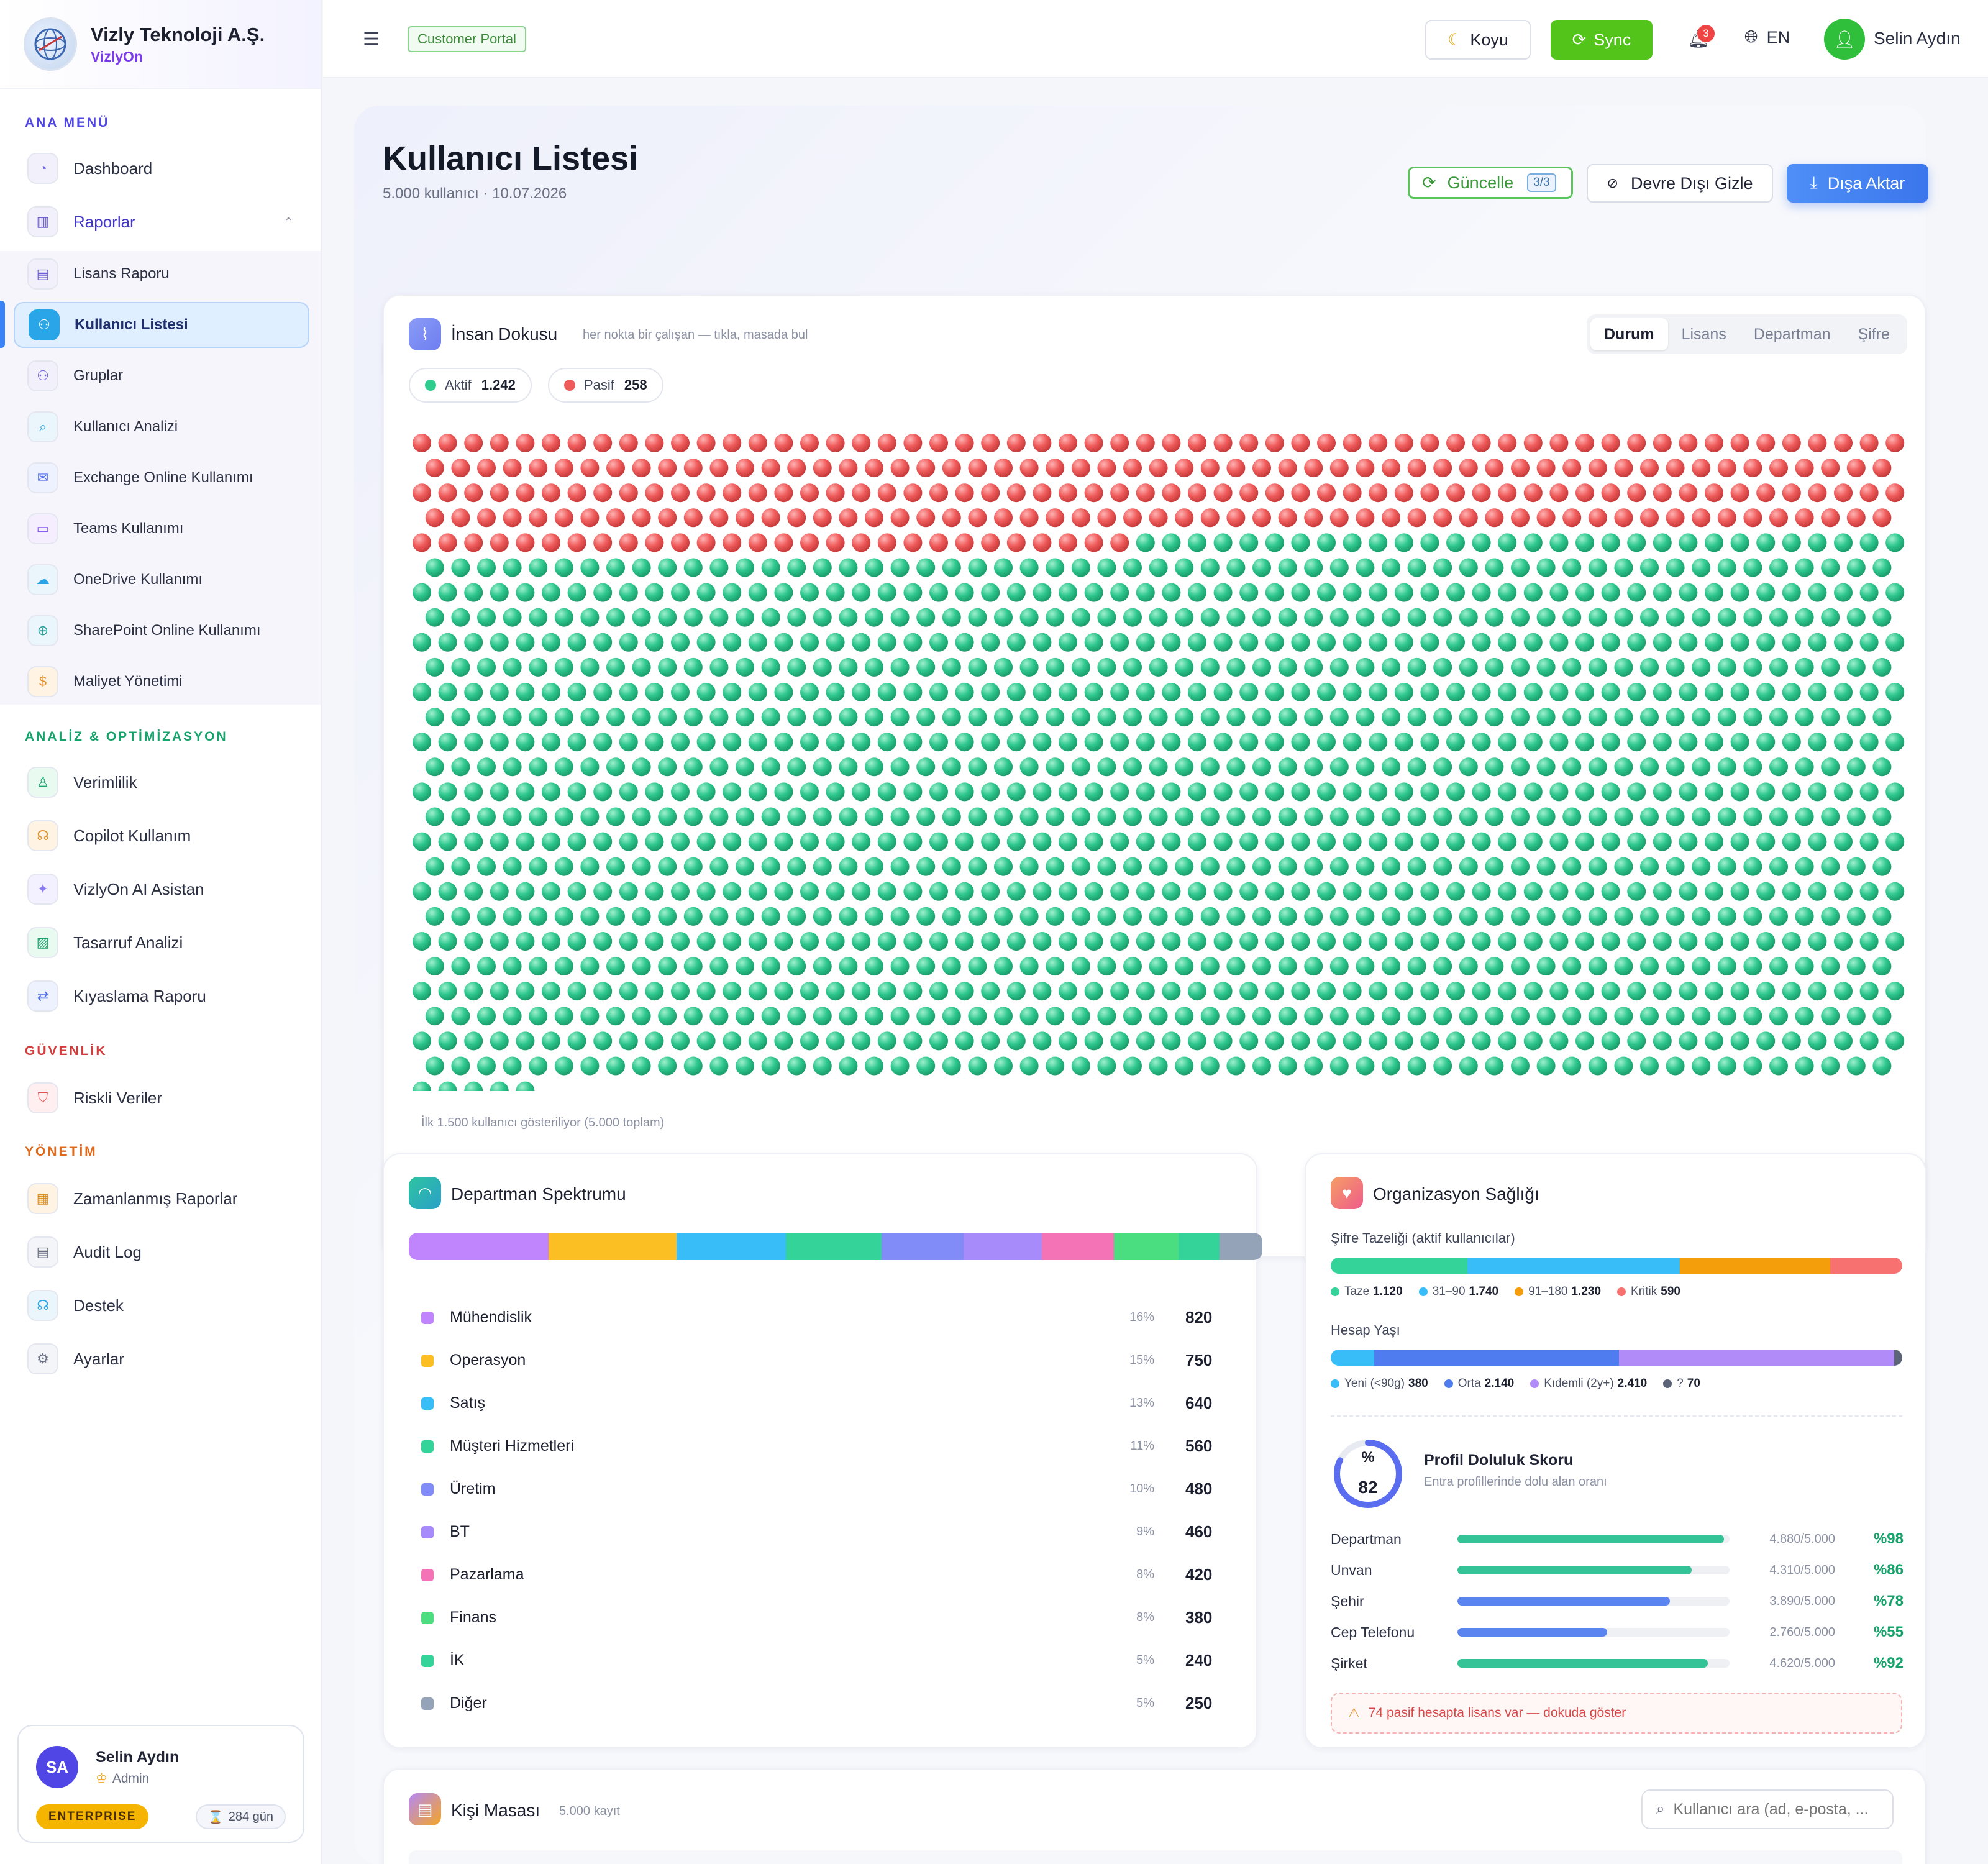 This screenshot has height=1864, width=1988. What do you see at coordinates (834, 1246) in the screenshot?
I see `department-bar-segment` at bounding box center [834, 1246].